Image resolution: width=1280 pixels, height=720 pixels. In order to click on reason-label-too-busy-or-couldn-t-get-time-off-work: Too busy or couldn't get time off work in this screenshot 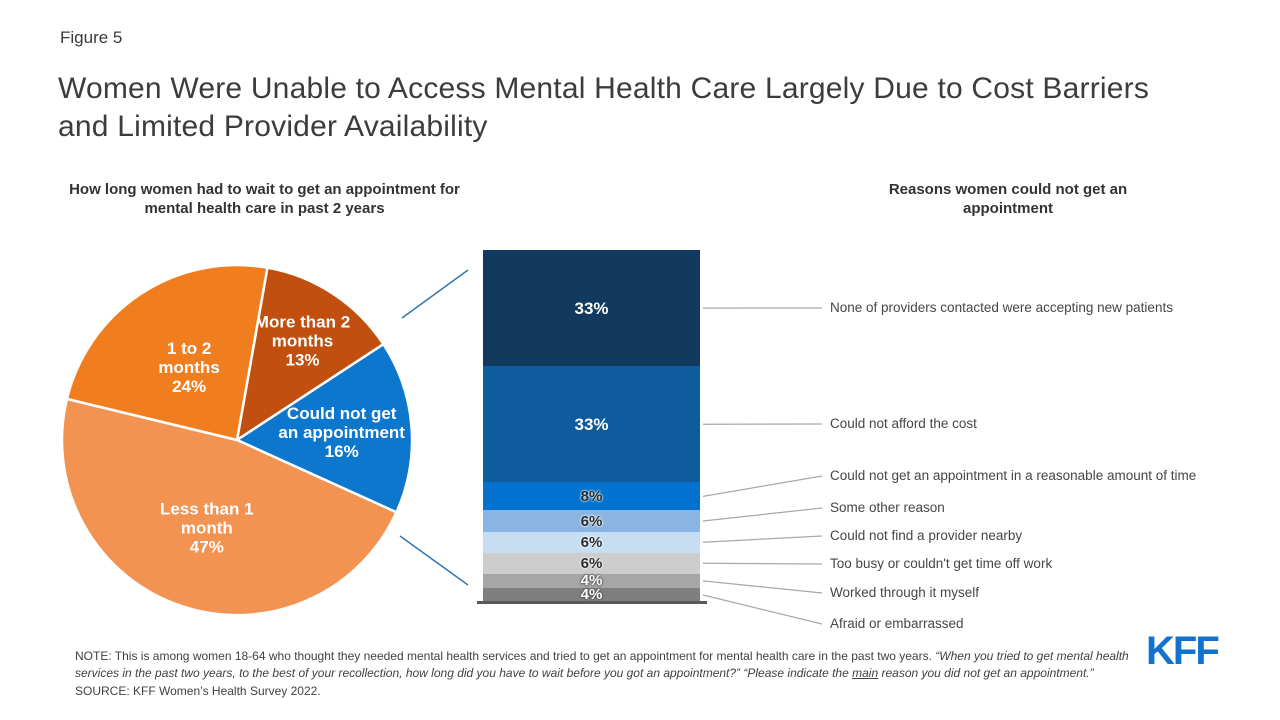, I will do `click(941, 563)`.